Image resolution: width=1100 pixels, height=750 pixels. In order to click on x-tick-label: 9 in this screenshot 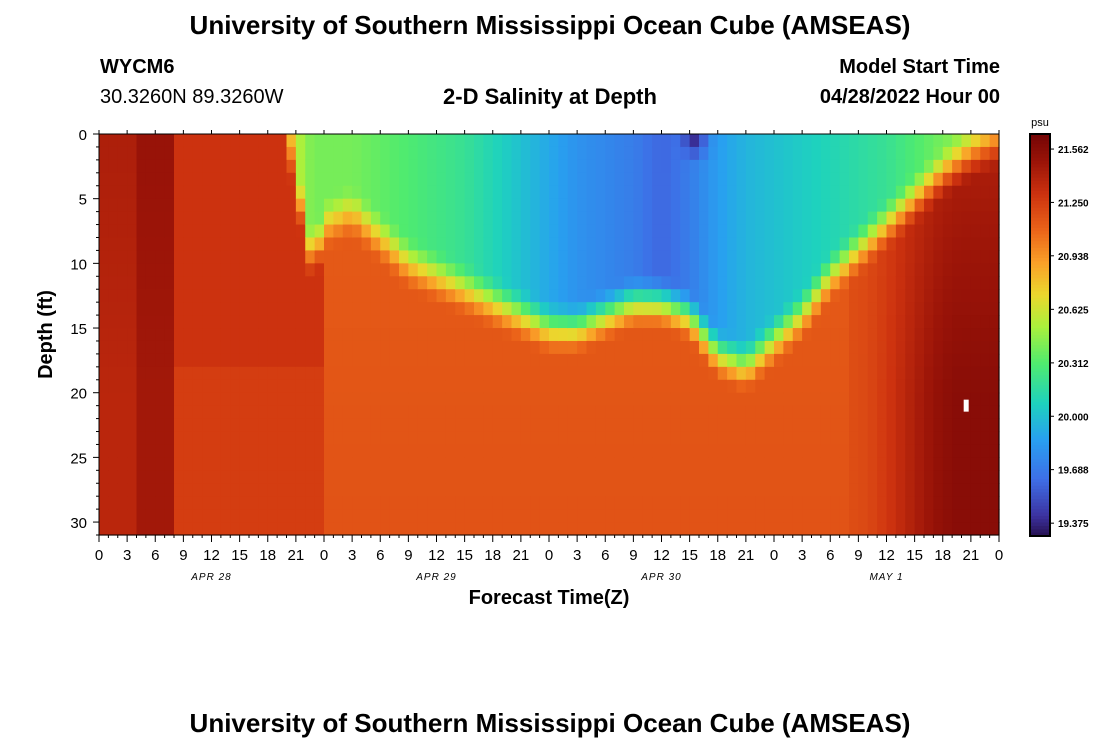, I will do `click(858, 555)`.